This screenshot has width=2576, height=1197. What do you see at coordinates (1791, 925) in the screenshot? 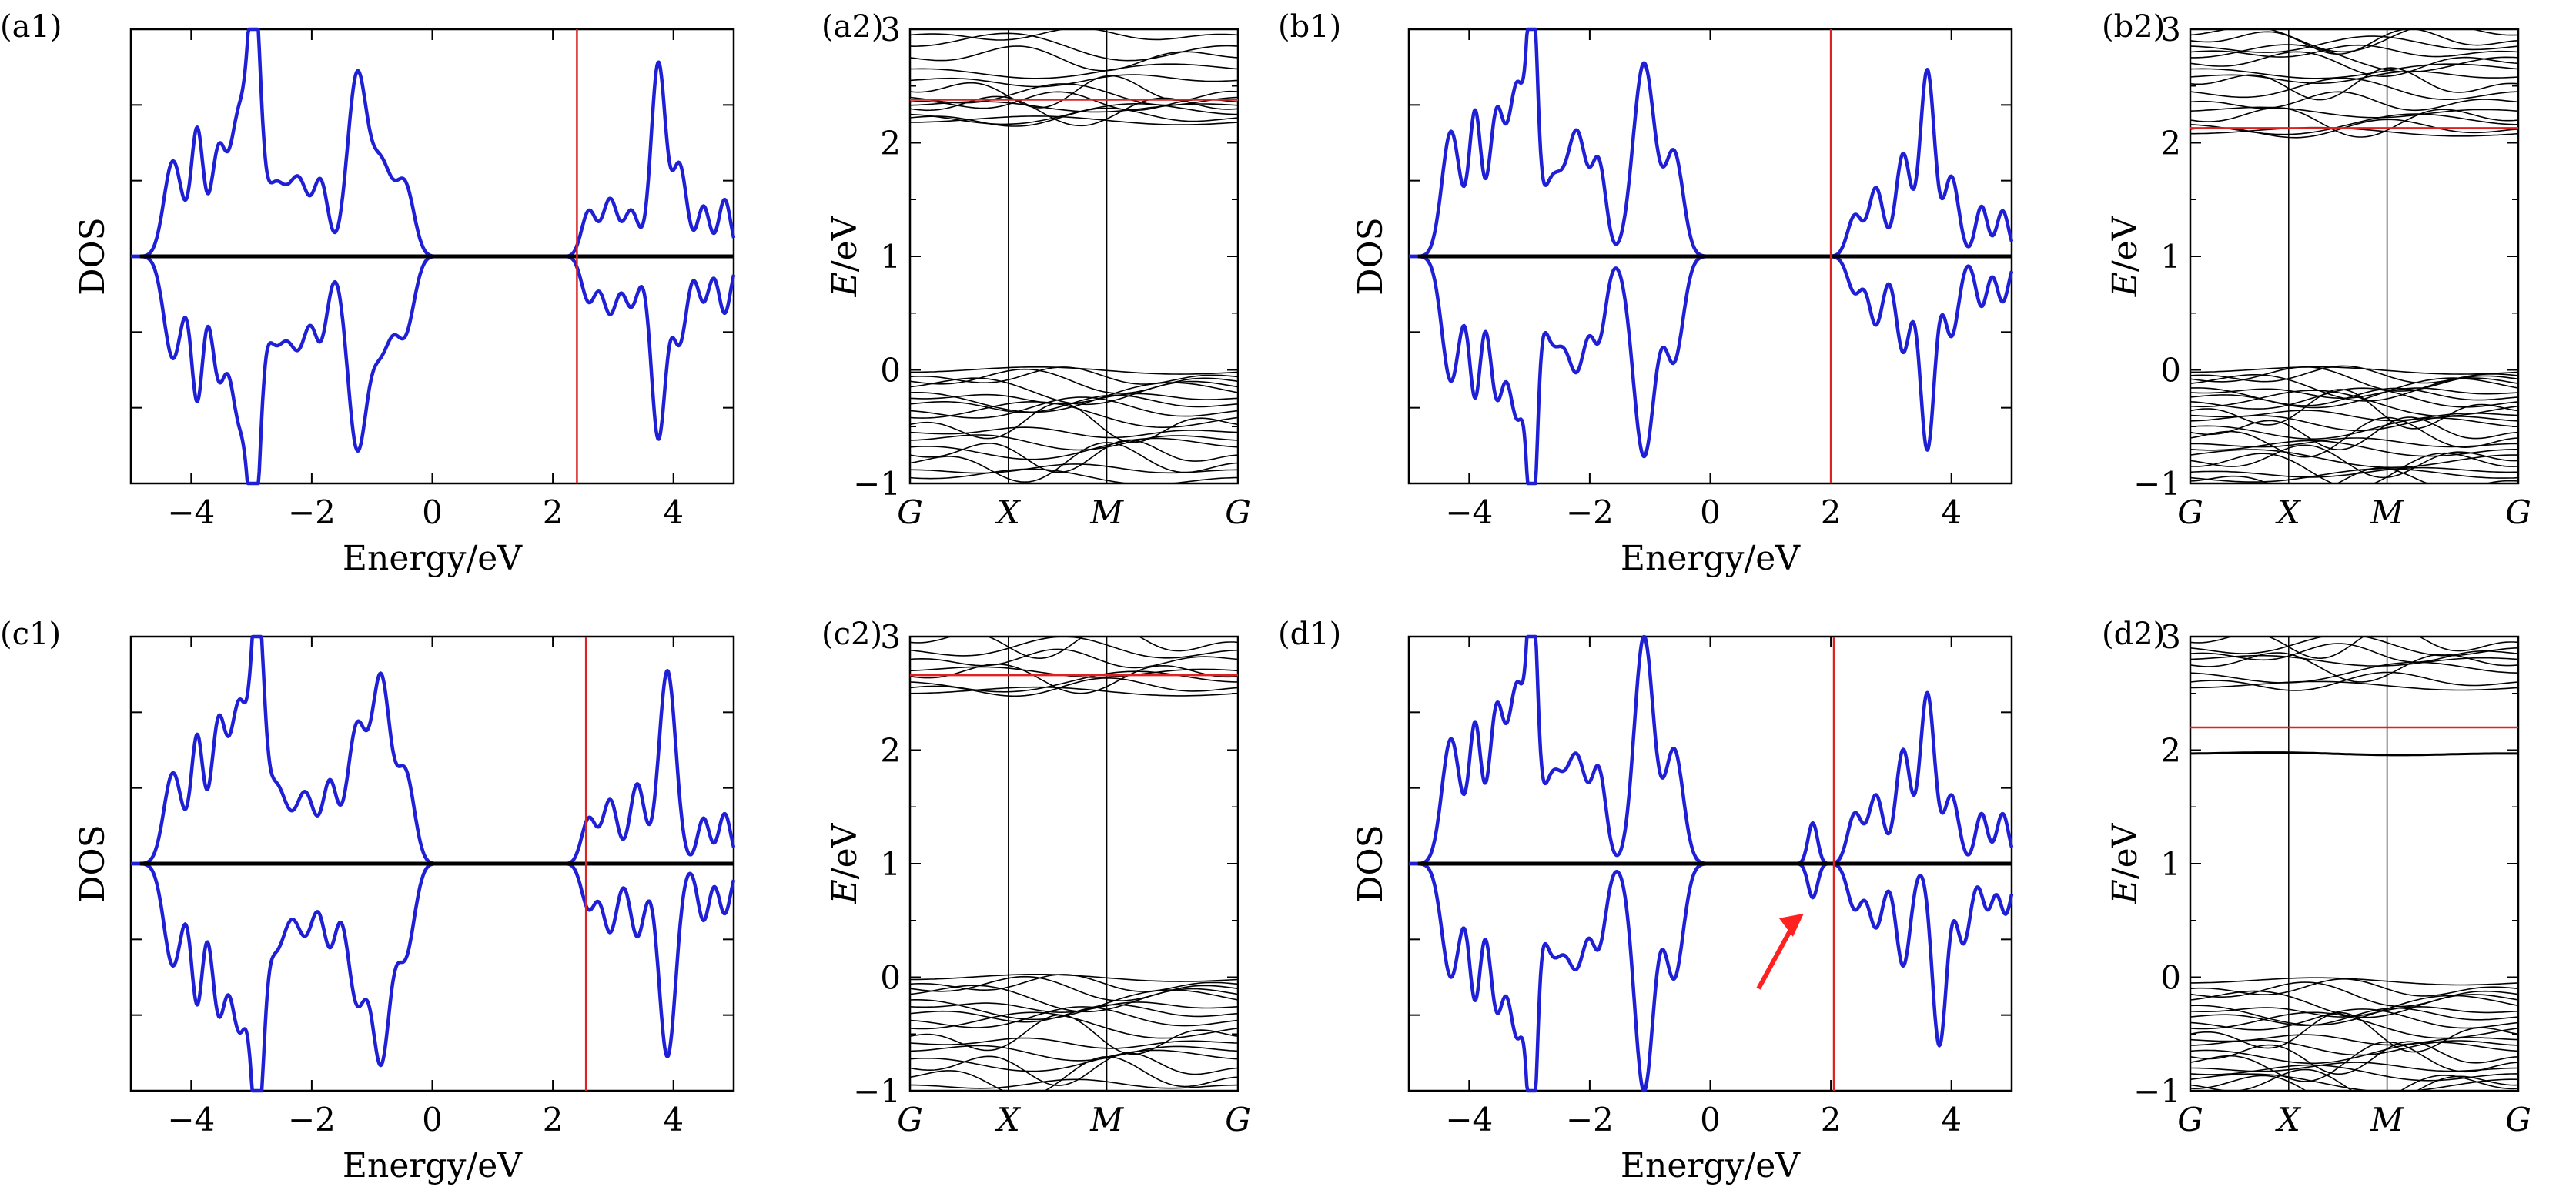
I see `defect-state-arrowhead` at bounding box center [1791, 925].